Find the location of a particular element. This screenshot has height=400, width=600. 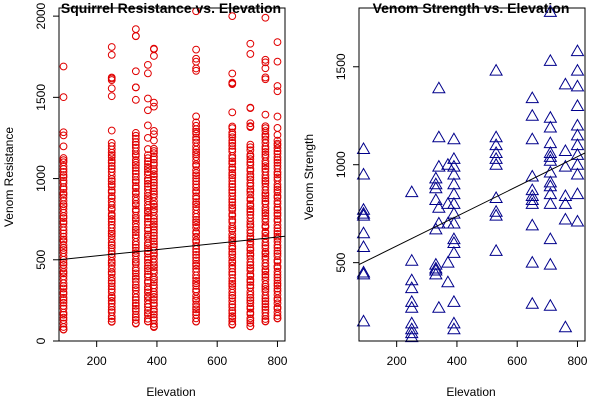

x-tick-label: 800 is located at coordinates (577, 361).